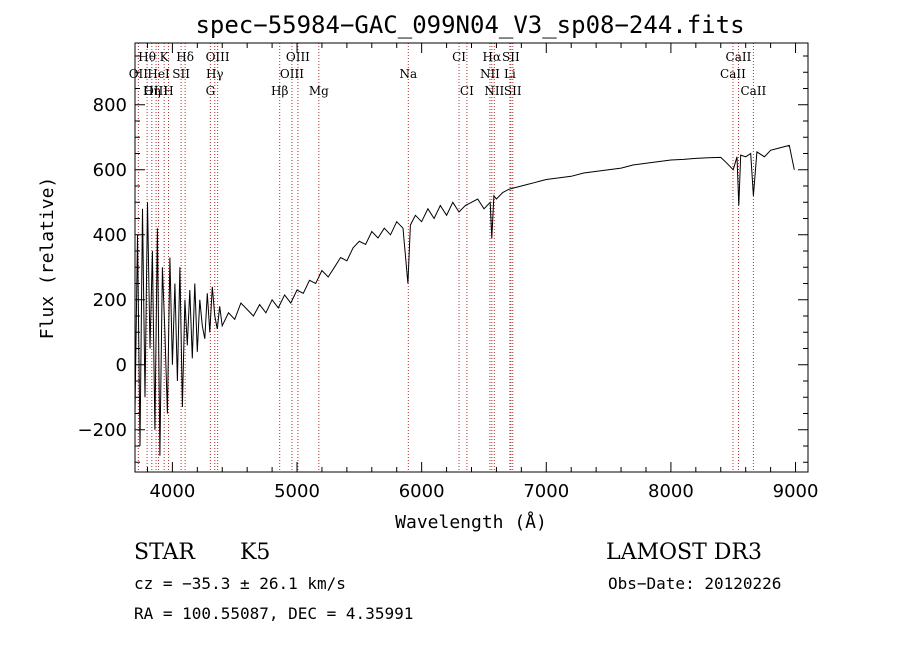 The image size is (900, 649). I want to click on object-class: STAR, so click(165, 552).